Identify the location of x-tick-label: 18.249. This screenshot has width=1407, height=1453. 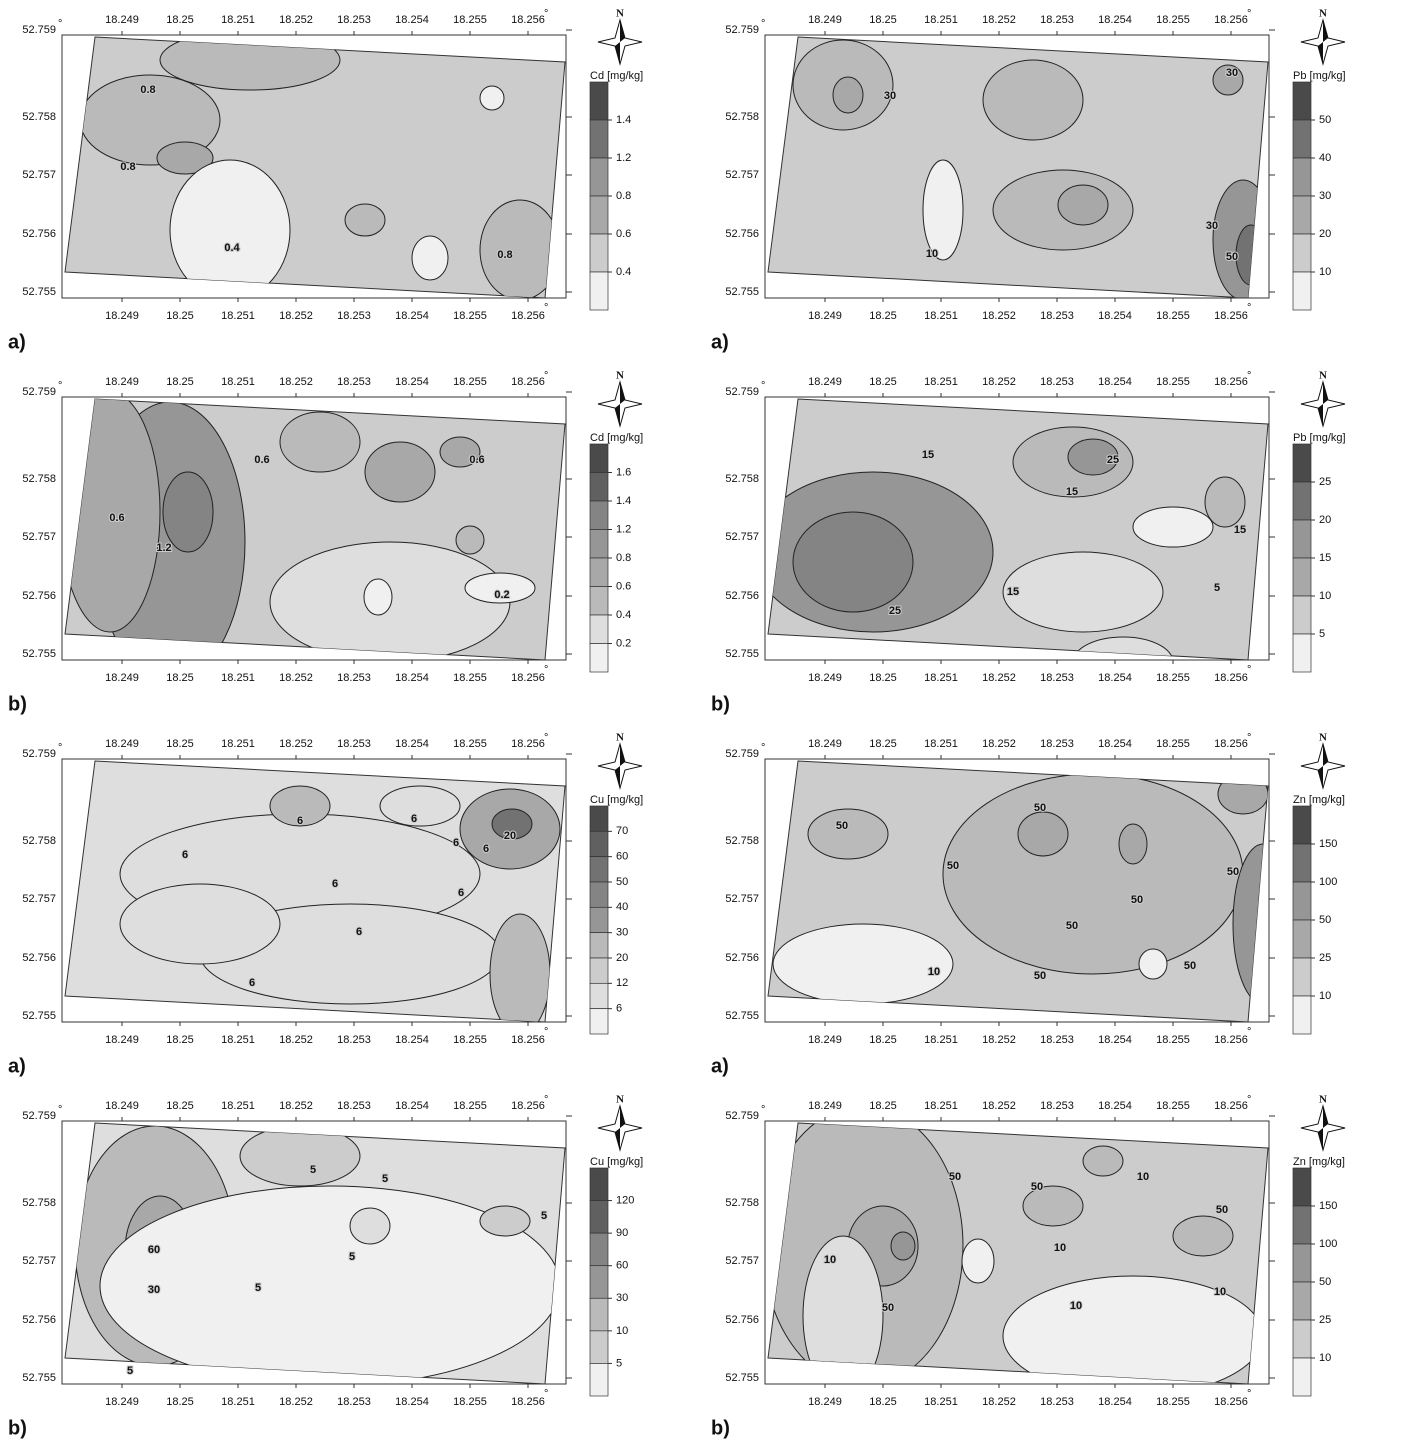
(122, 20).